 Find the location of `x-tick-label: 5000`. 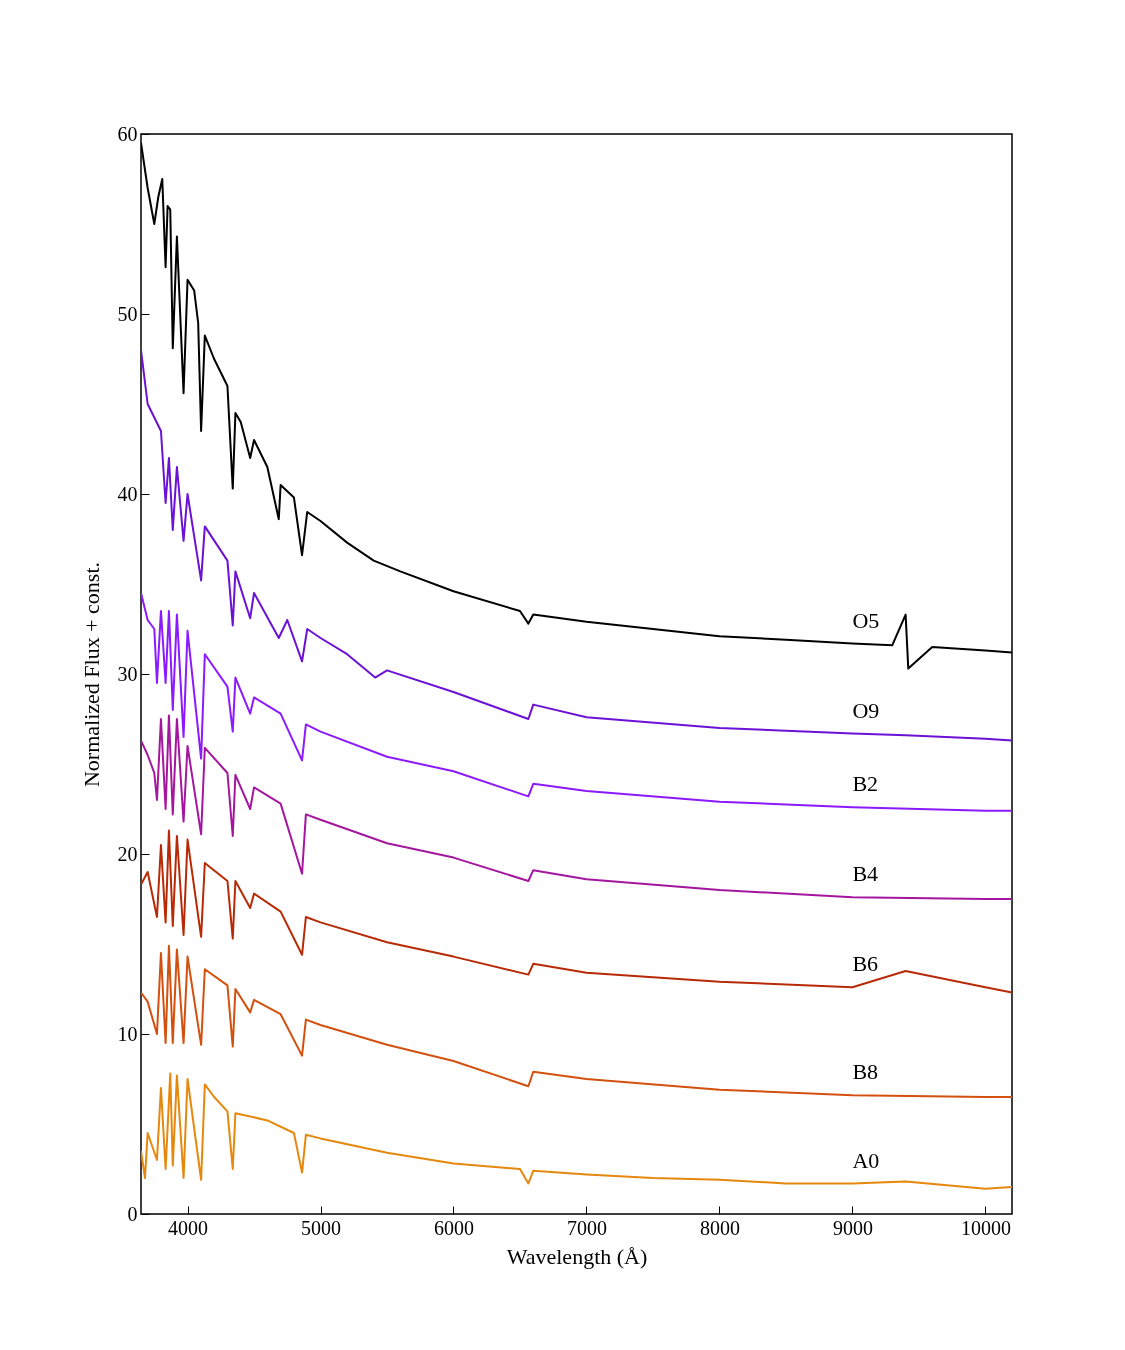

x-tick-label: 5000 is located at coordinates (321, 1227).